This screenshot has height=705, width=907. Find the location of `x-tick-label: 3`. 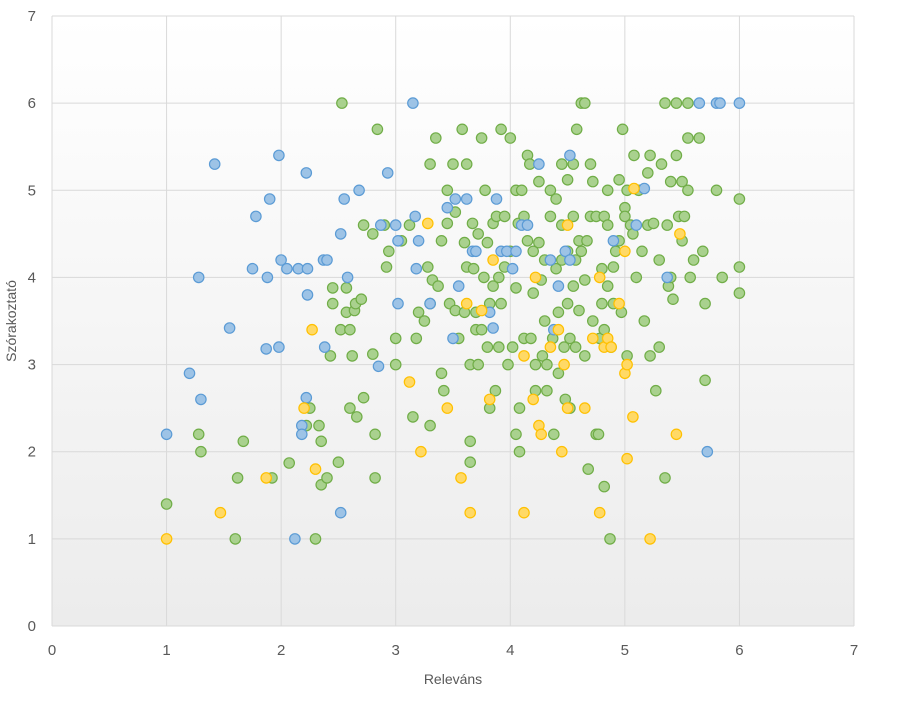

x-tick-label: 3 is located at coordinates (396, 650).